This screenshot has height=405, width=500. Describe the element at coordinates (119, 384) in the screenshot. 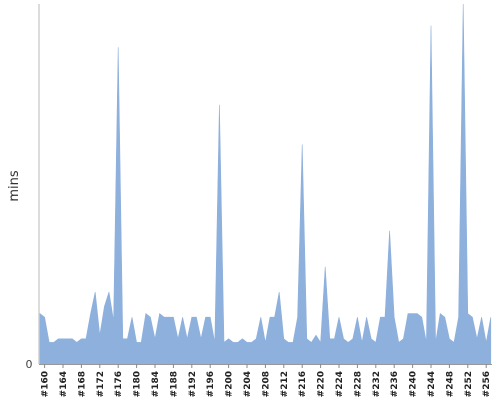

I see `x-tick-label: #176` at that location.